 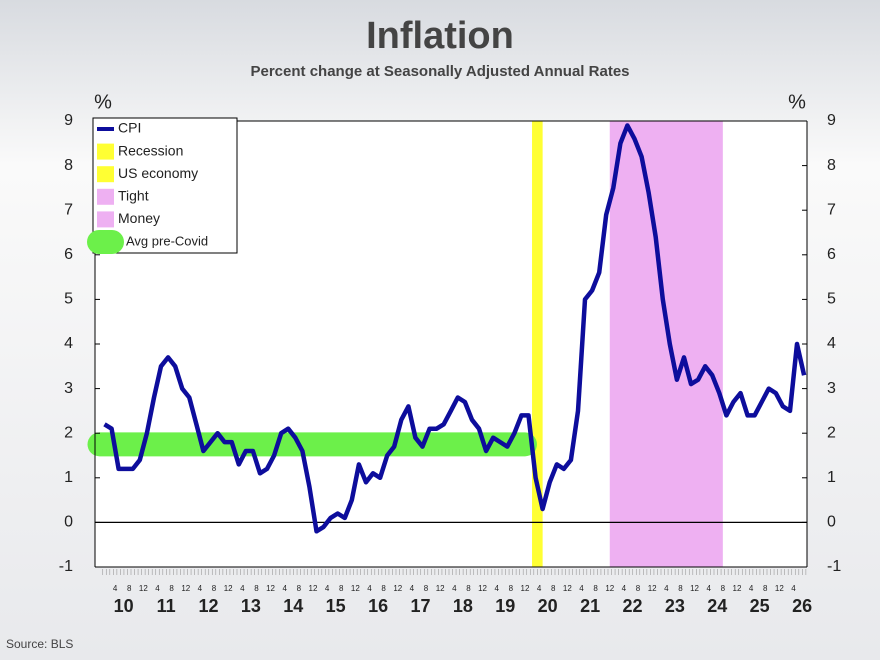 I want to click on x-year-label: 12, so click(x=208, y=606).